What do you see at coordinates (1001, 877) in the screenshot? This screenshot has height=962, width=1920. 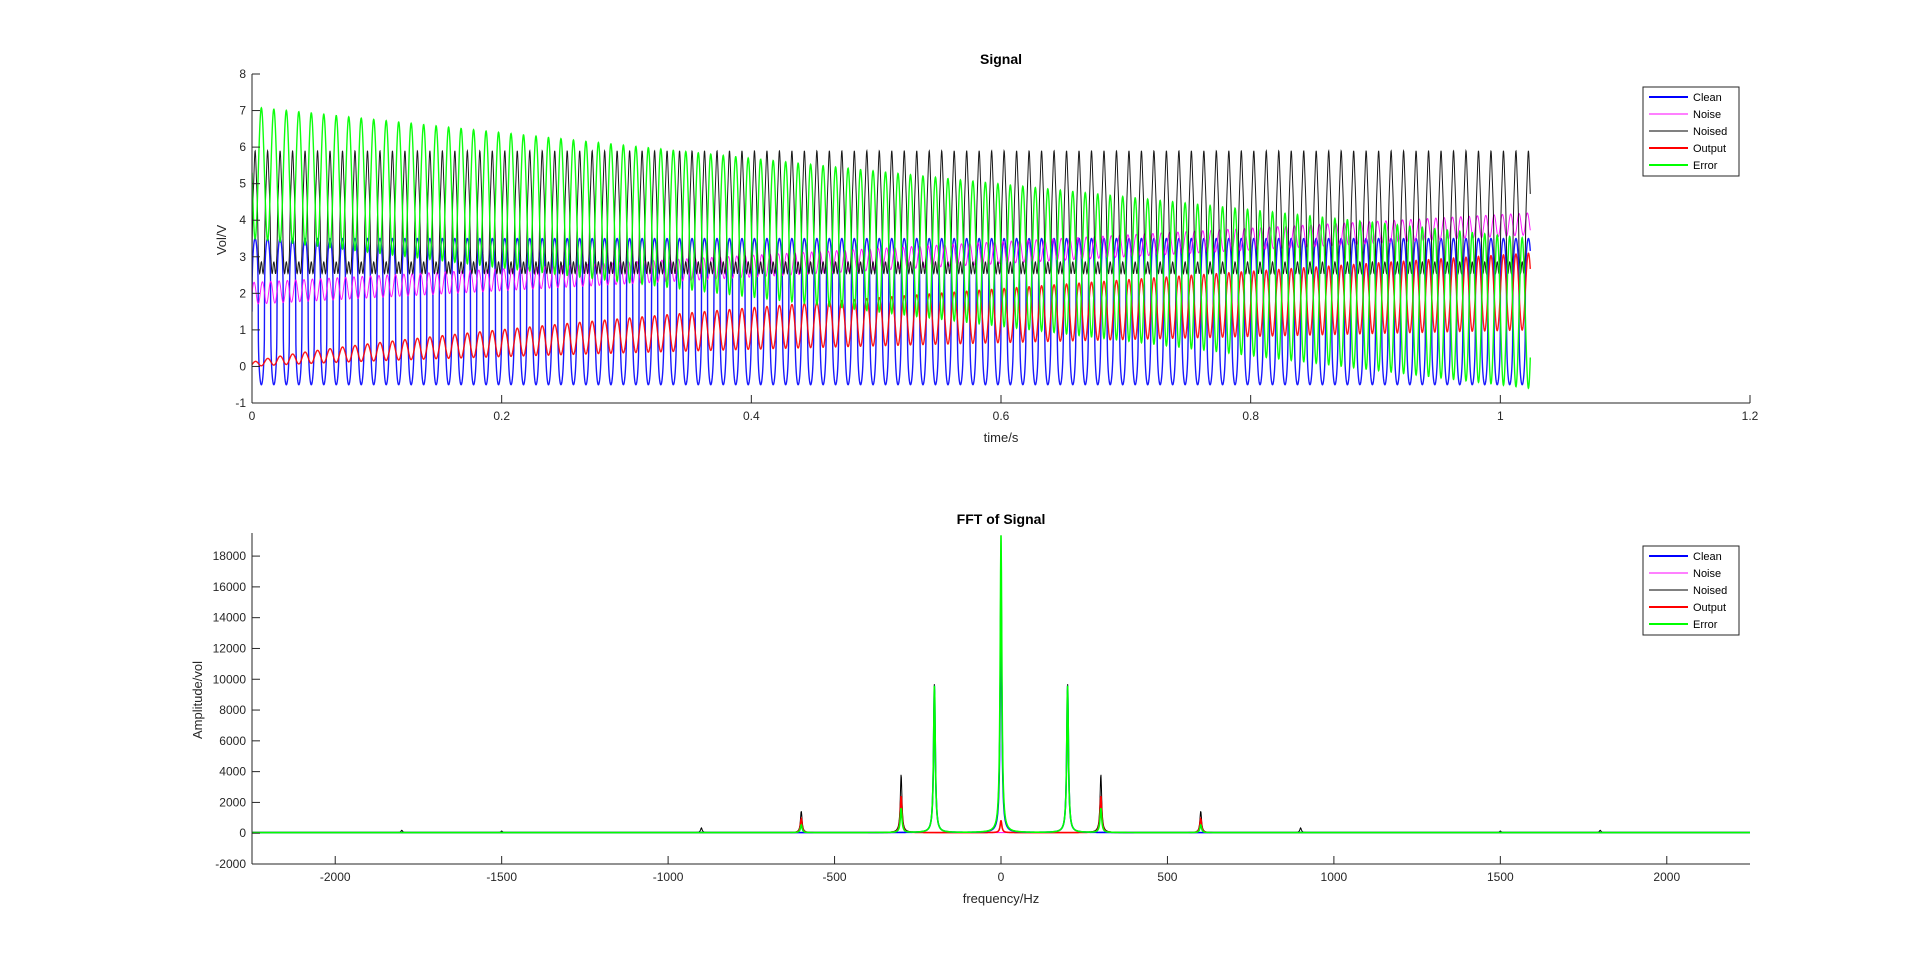 I see `fft-xtick-label: 0` at bounding box center [1001, 877].